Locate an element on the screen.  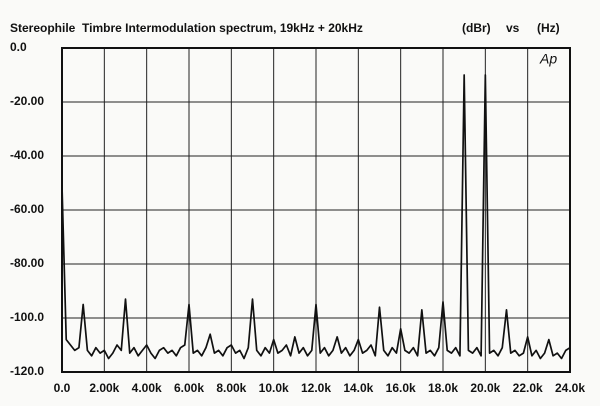
x-tick-label: 6.00k is located at coordinates (189, 388).